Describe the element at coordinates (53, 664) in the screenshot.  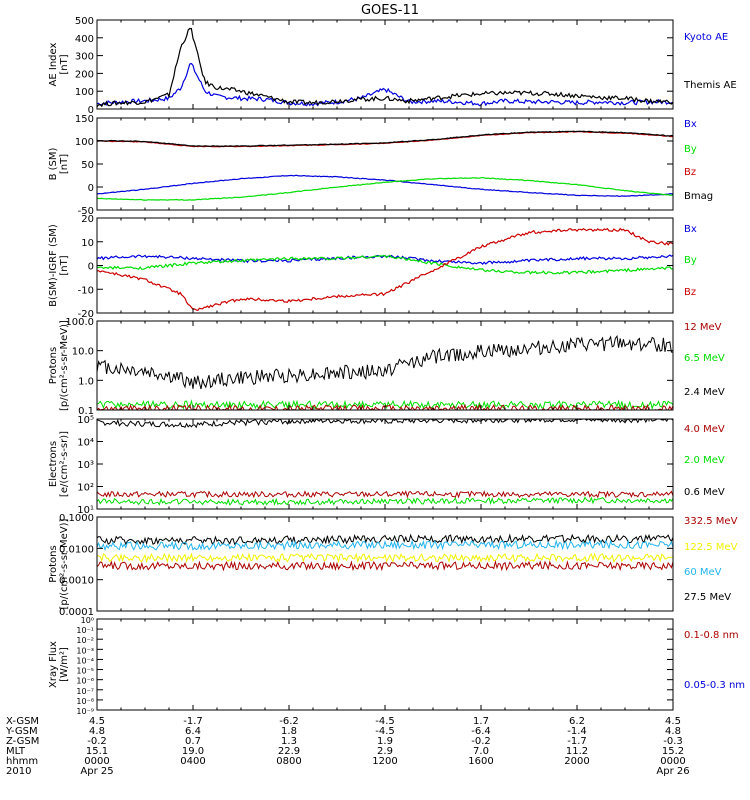
I see `y-axis-label: Xray Flux` at that location.